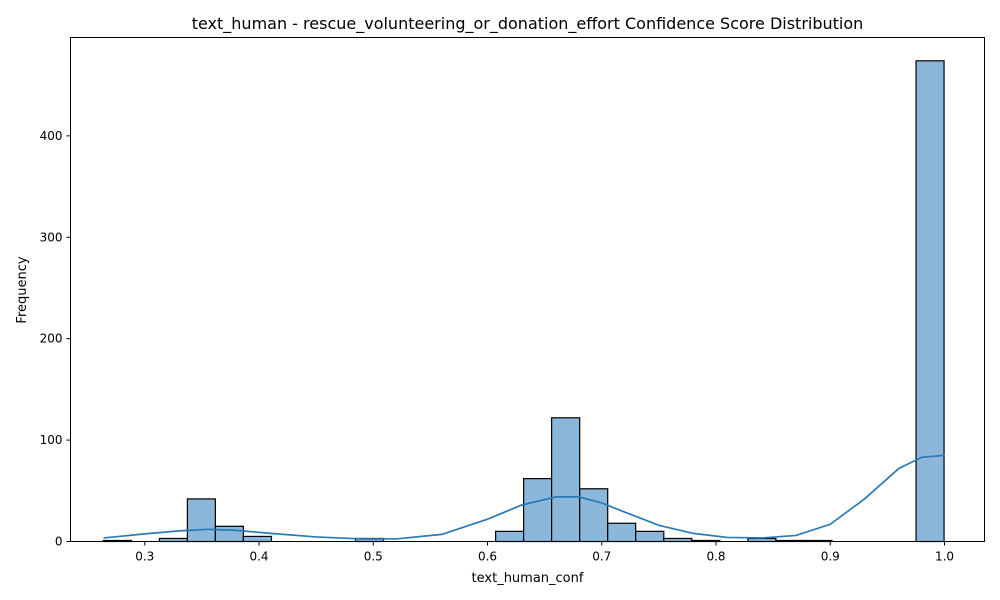  Describe the element at coordinates (544, 552) in the screenshot. I see `x-axis: 0.3 0.4 0.5 0.6 0.7 0.8 0.9 1.0` at that location.